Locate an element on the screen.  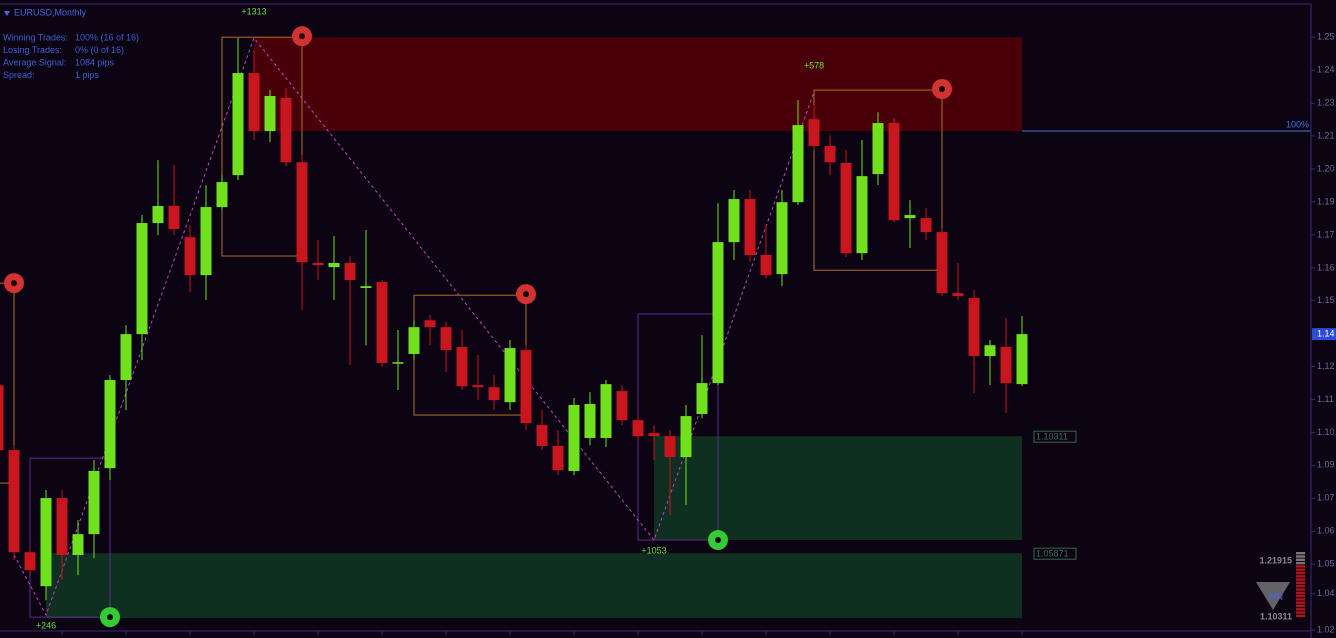
profit-label: +246 is located at coordinates (46, 625).